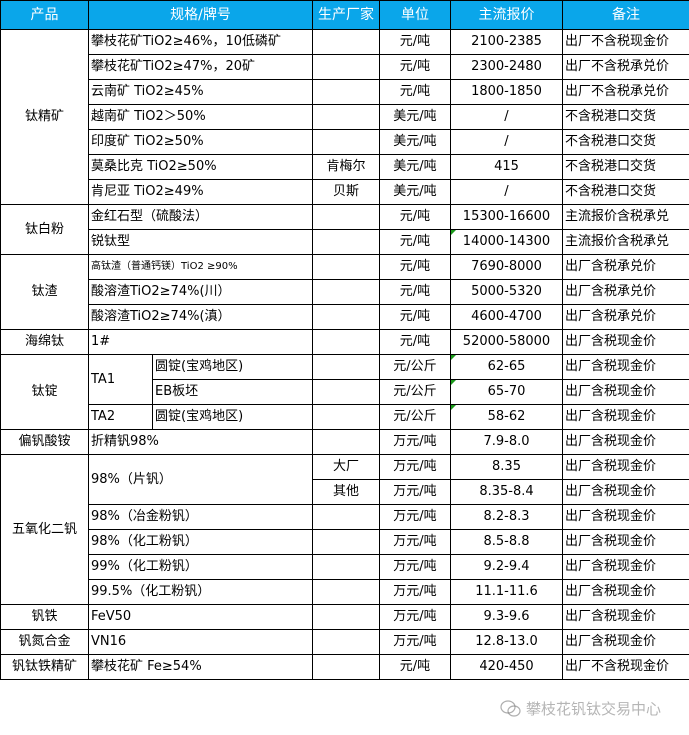 This screenshot has height=735, width=689. Describe the element at coordinates (506, 267) in the screenshot. I see `price-cell: 7690-8000` at that location.